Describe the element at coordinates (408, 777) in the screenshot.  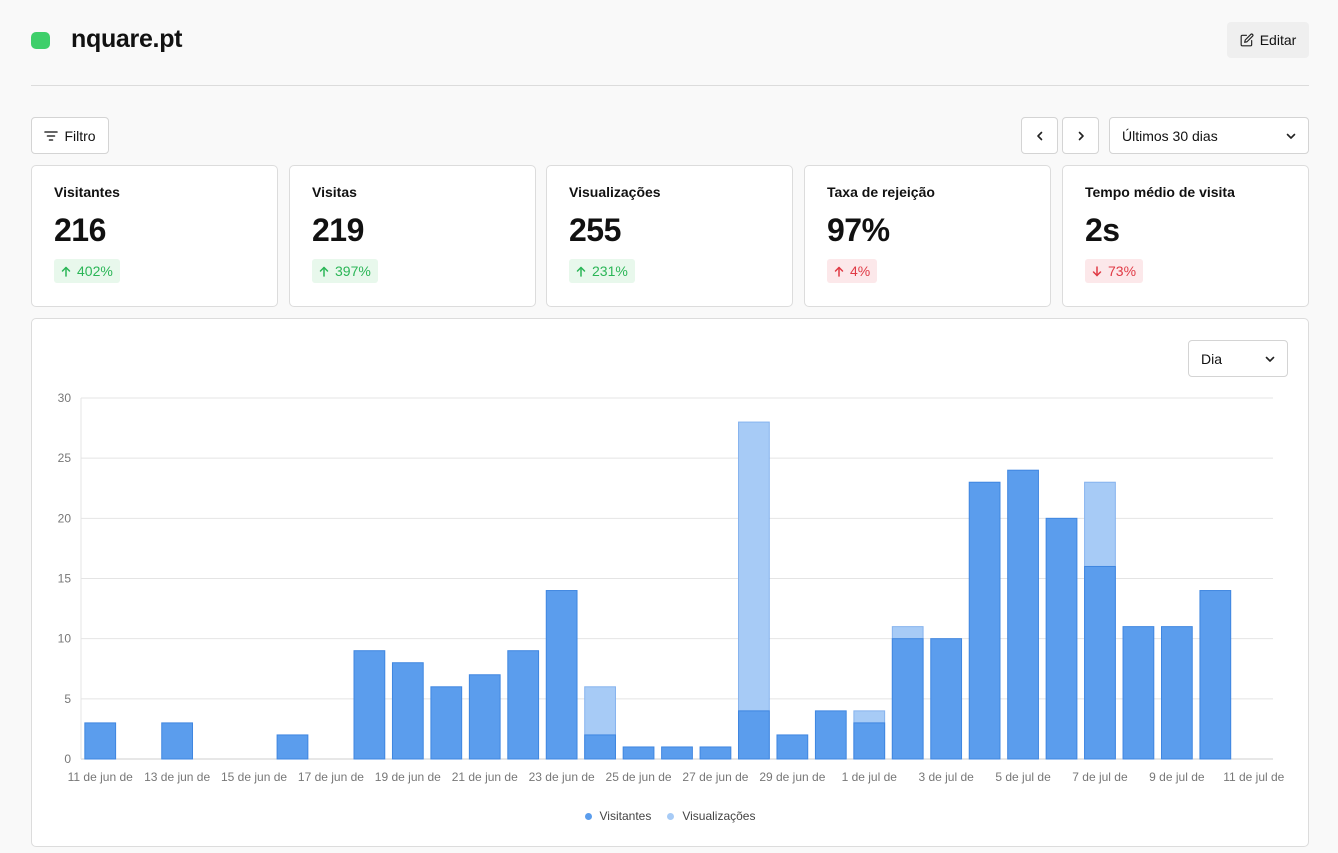
I see `x-tick-label: 19 de jun de` at that location.